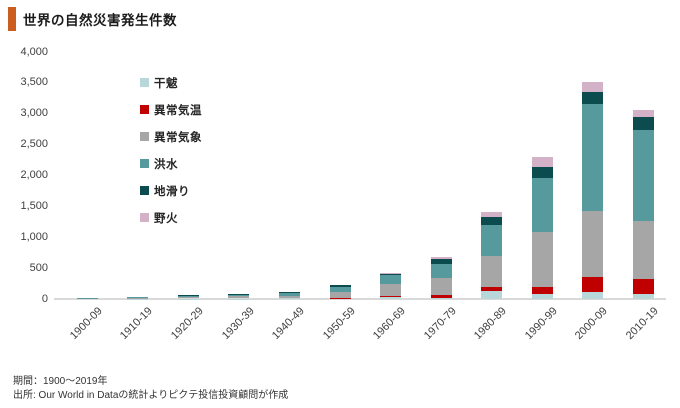 The image size is (680, 408). Describe the element at coordinates (166, 83) in the screenshot. I see `legend-label: 干魃` at that location.